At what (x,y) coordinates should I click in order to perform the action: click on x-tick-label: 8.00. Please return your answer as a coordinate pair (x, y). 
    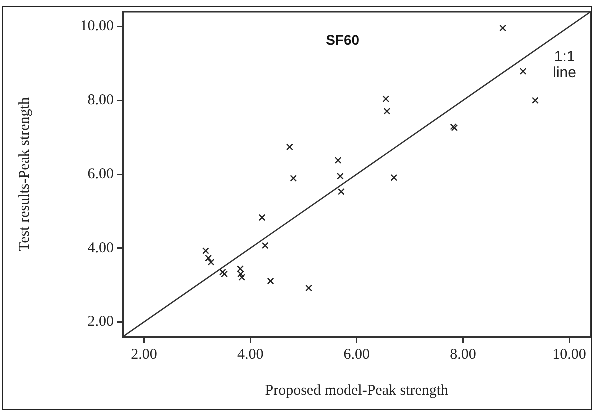
    Looking at the image, I should click on (463, 354).